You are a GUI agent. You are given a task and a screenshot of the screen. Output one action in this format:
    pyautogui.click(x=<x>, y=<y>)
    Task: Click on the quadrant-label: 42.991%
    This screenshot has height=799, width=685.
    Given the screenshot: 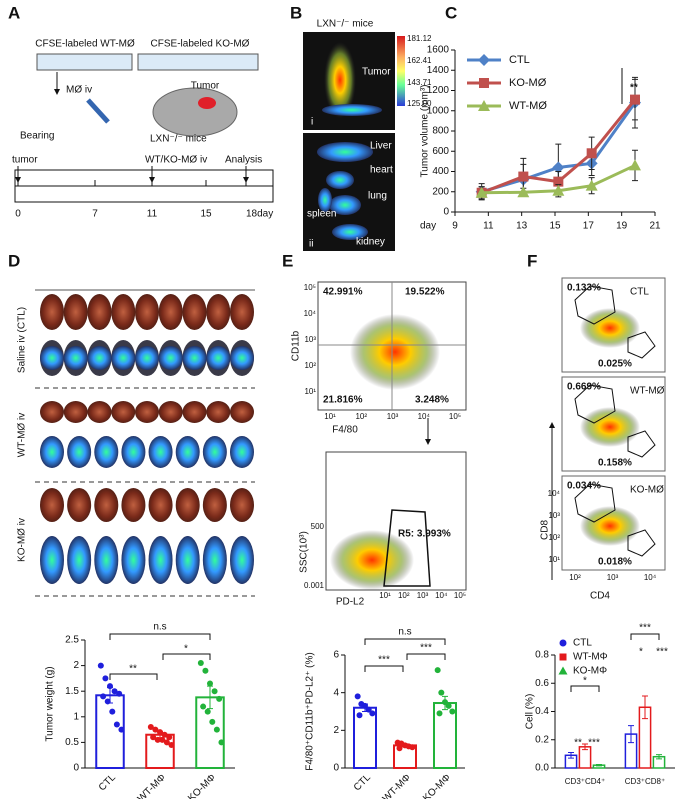 What is the action you would take?
    pyautogui.click(x=343, y=292)
    